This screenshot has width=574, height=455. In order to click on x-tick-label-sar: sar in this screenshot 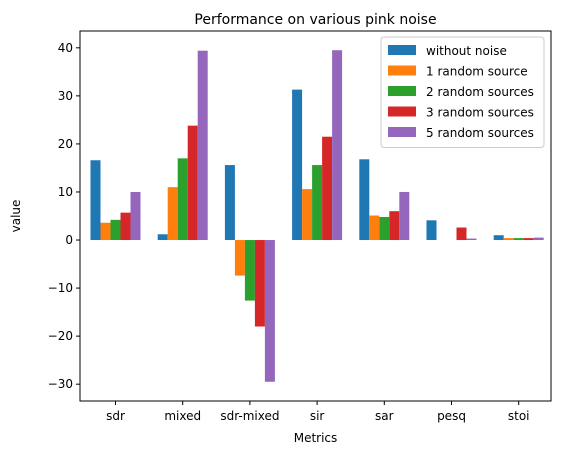, I will do `click(384, 416)`.